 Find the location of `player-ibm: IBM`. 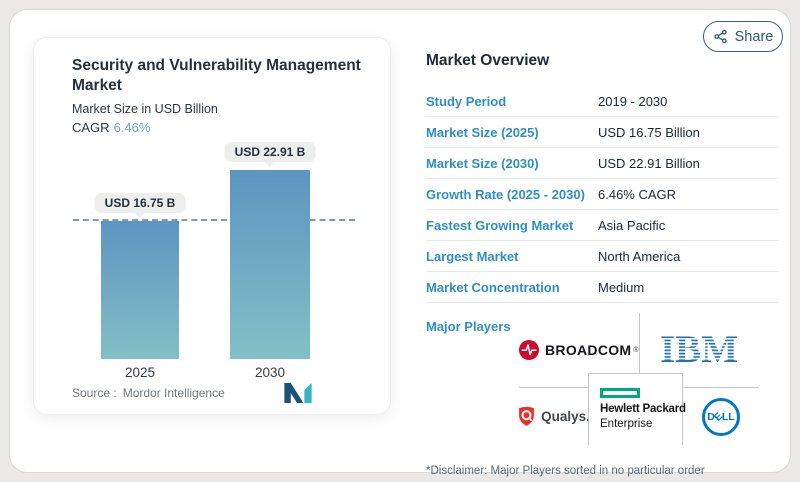

player-ibm: IBM is located at coordinates (699, 350).